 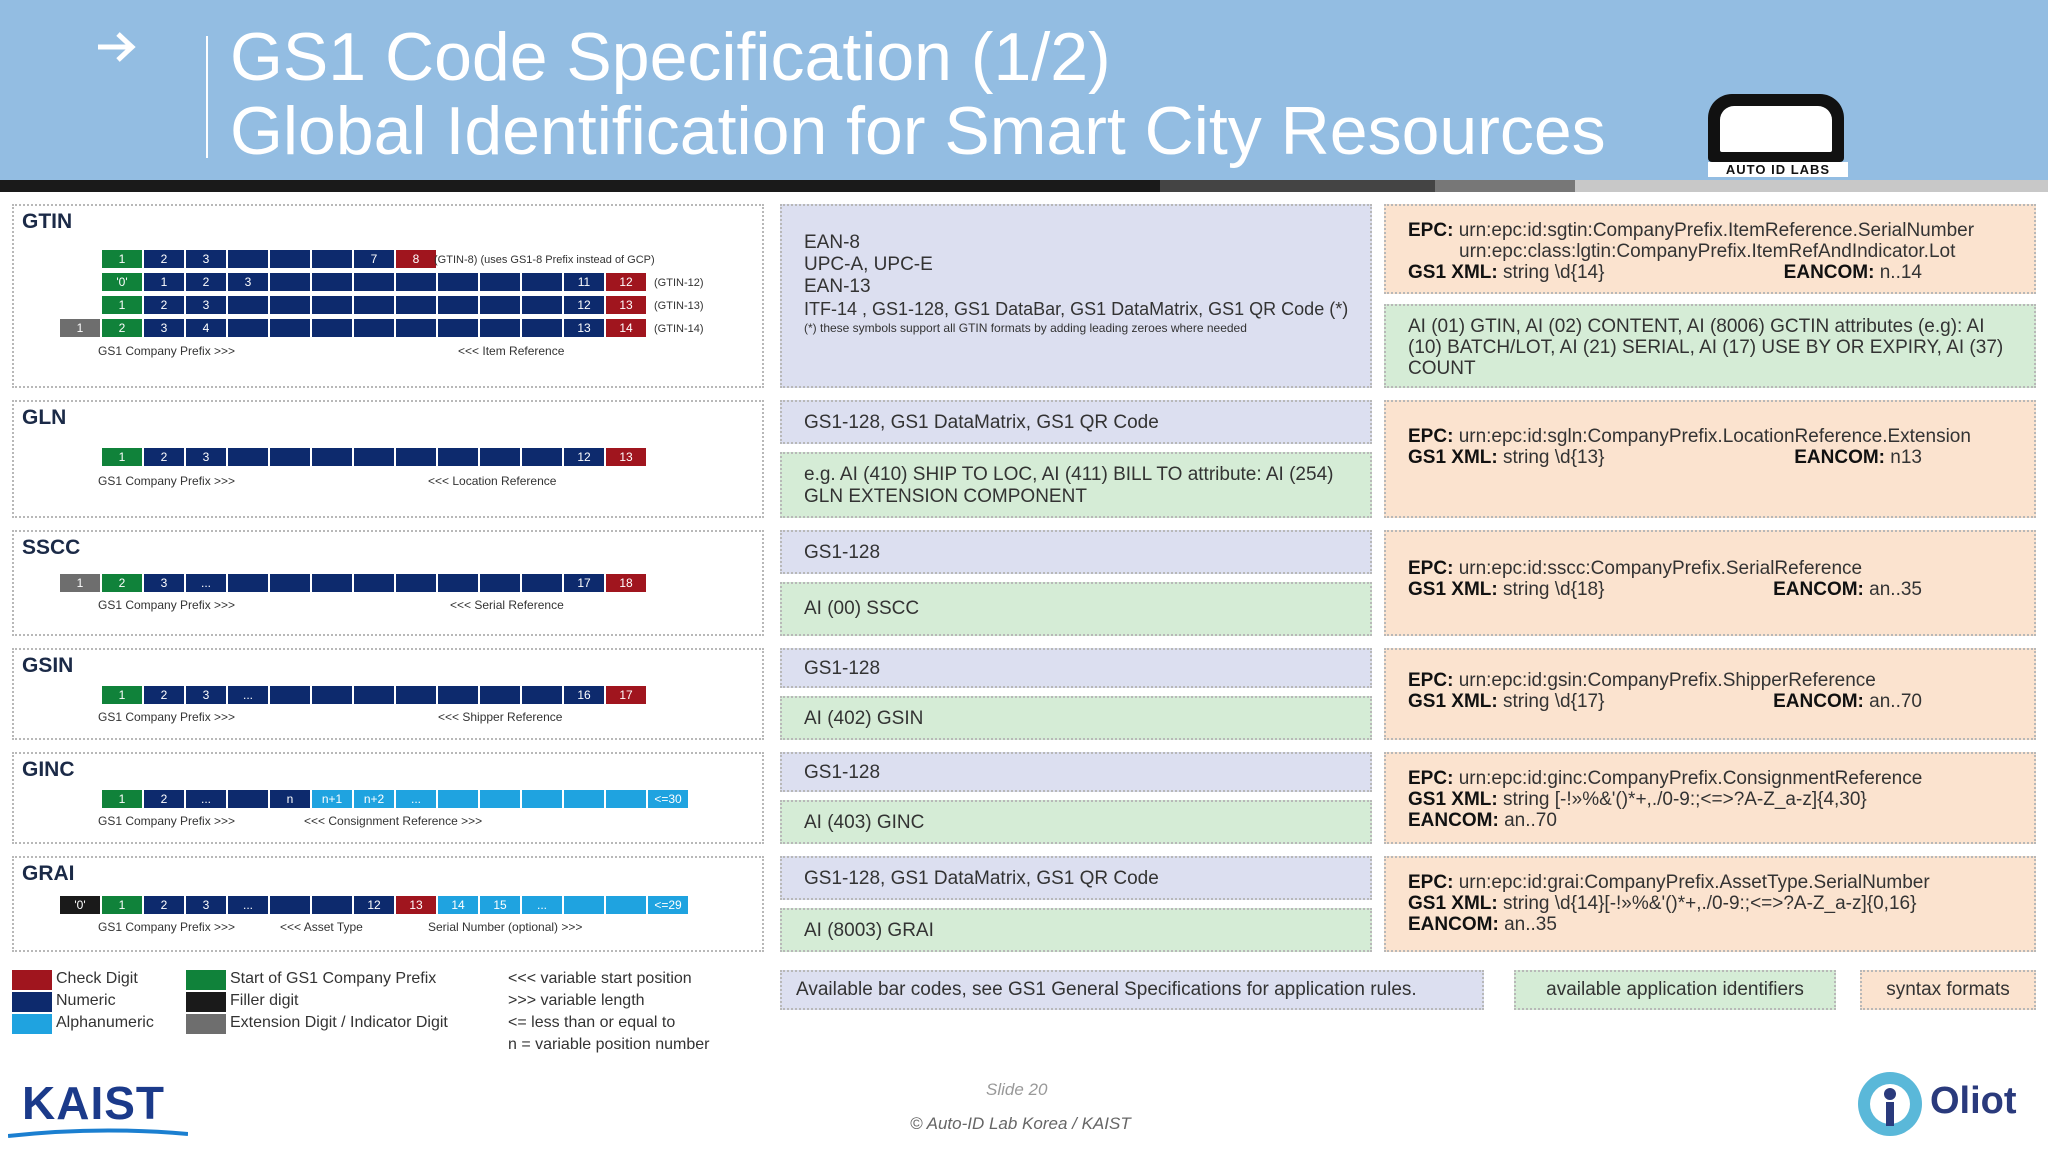 I want to click on legend-swatch-alnum, so click(x=32, y=1024).